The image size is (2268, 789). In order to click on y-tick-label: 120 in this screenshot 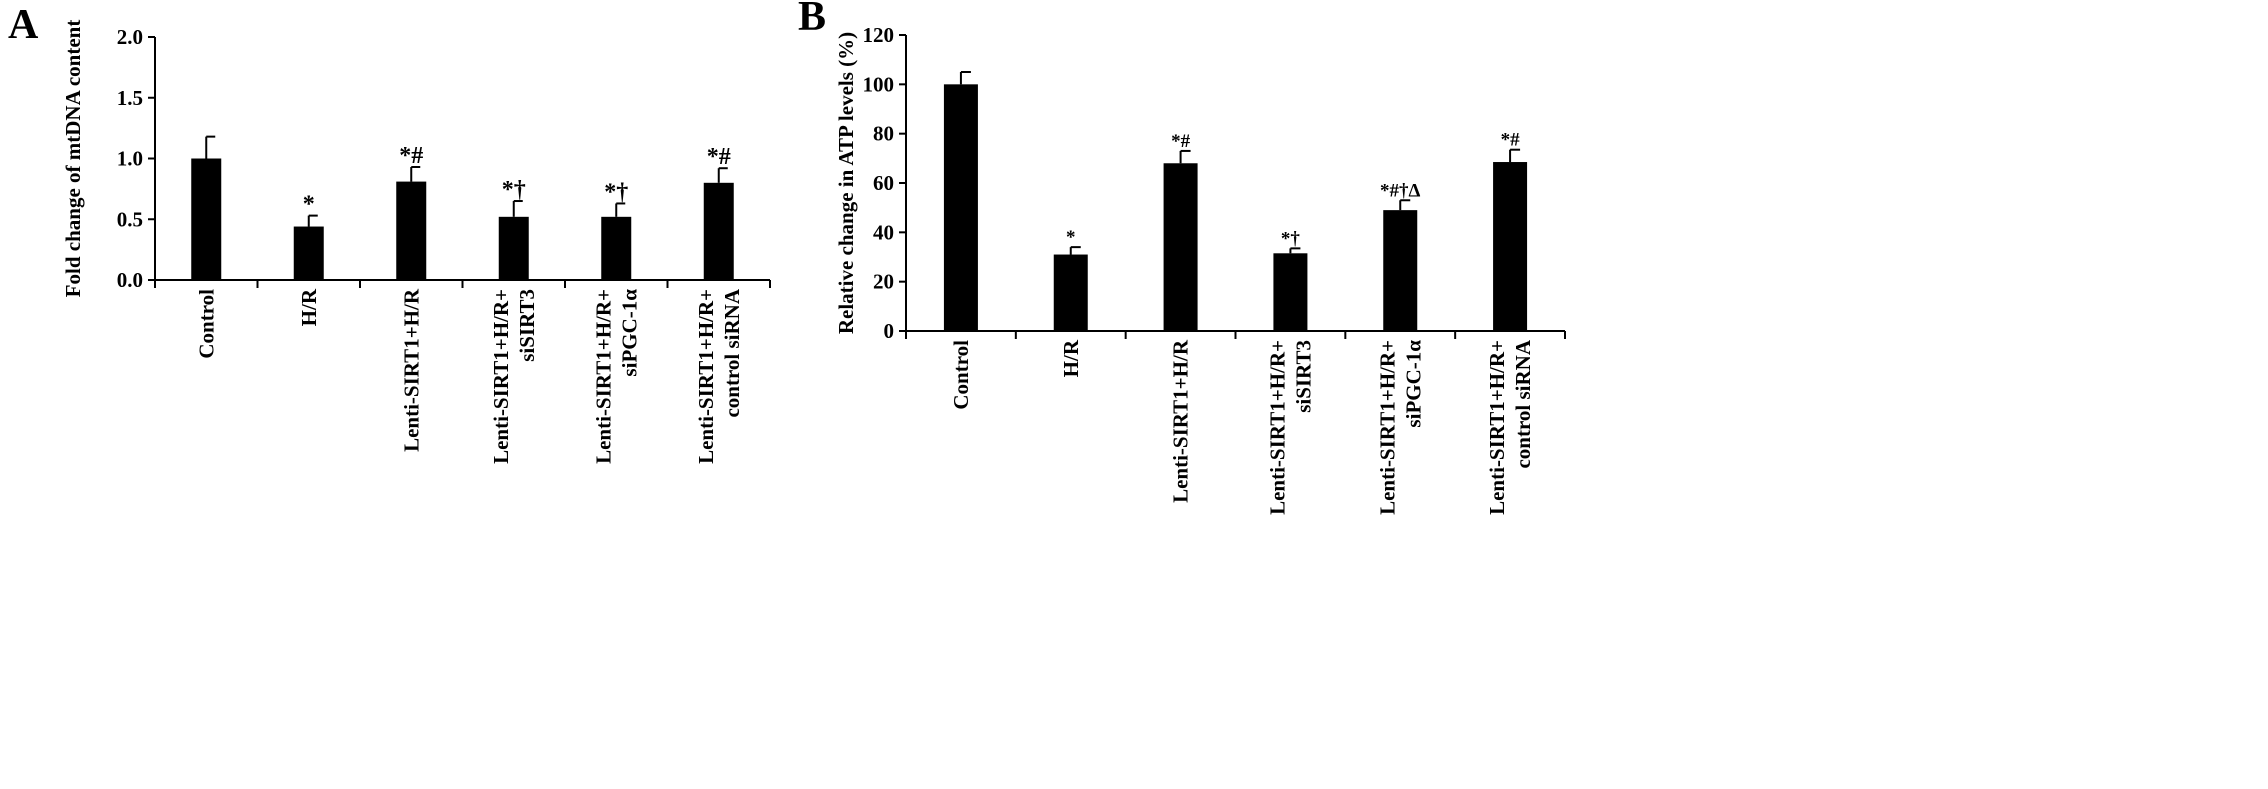, I will do `click(879, 35)`.